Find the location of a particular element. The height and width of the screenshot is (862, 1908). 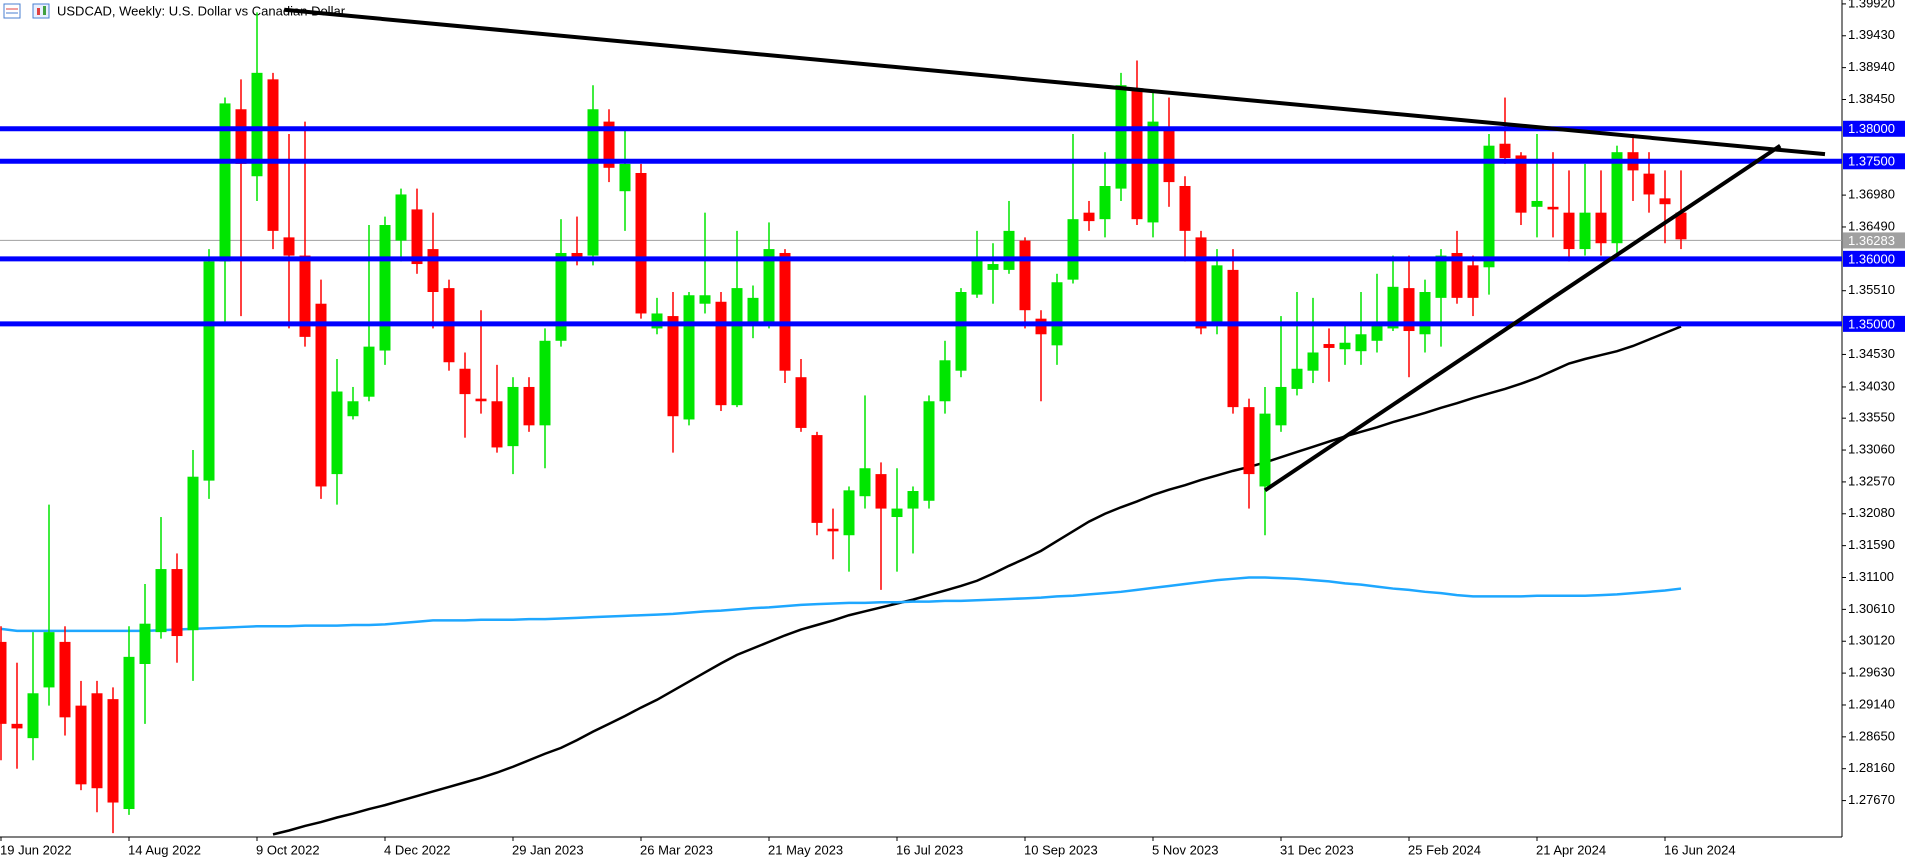

y-tick-label: 1.33060 is located at coordinates (1871, 448).